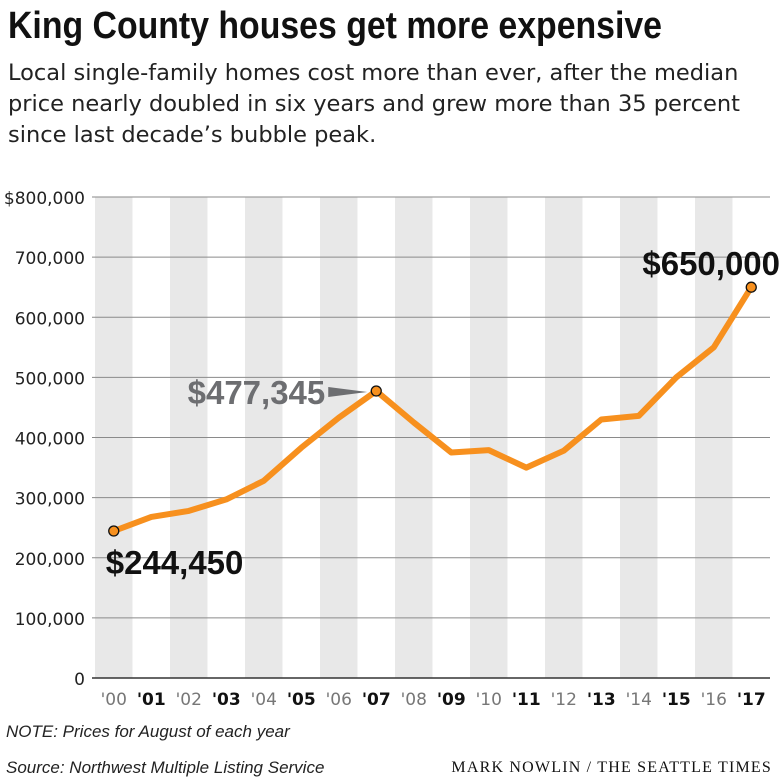 Image resolution: width=780 pixels, height=780 pixels. What do you see at coordinates (79, 680) in the screenshot?
I see `y-tick-label: 0` at bounding box center [79, 680].